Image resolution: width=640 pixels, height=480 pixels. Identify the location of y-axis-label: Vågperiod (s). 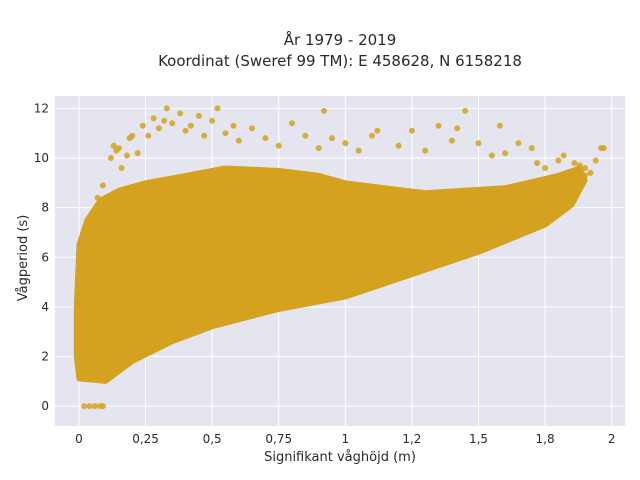
(23, 258).